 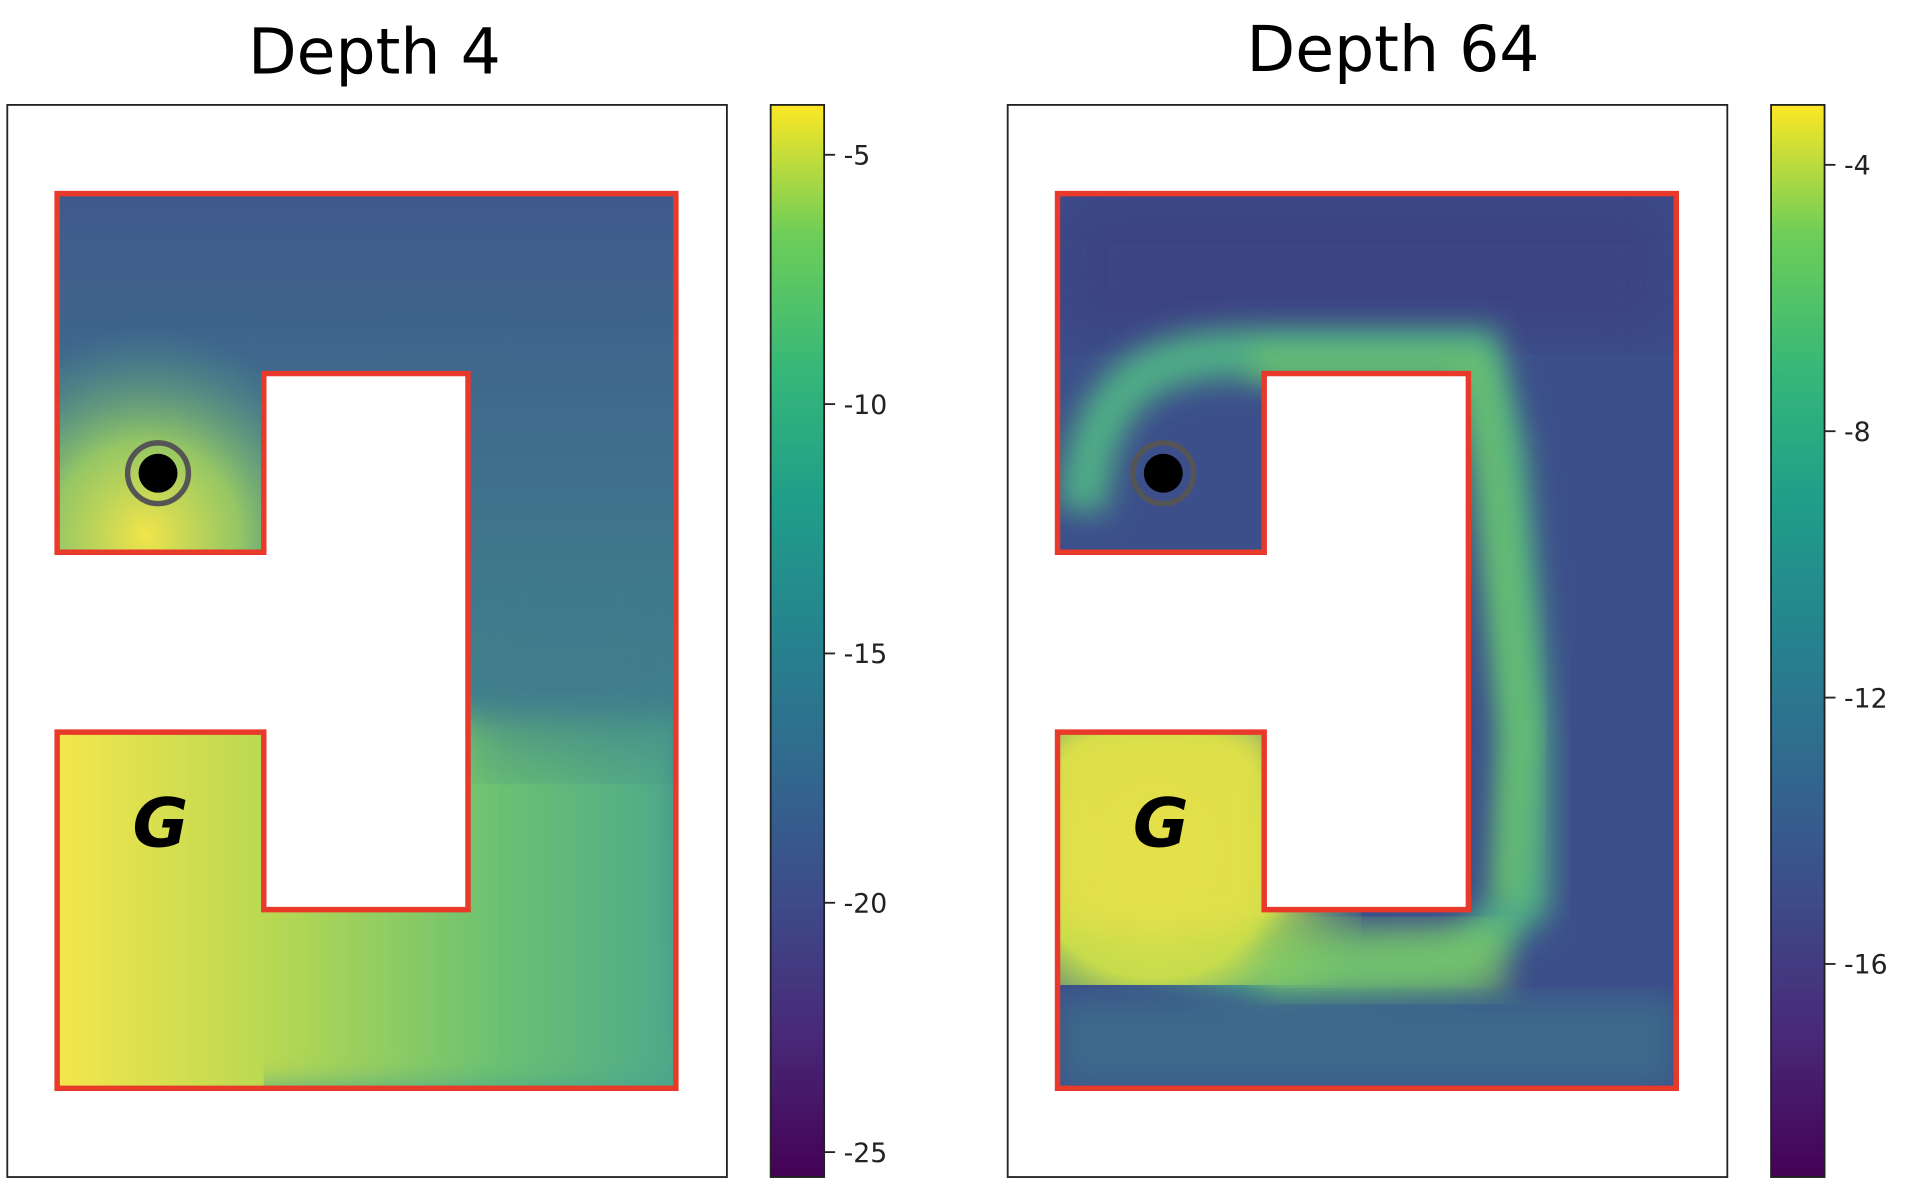 I want to click on panel-title: Depth 64, so click(x=1393, y=49).